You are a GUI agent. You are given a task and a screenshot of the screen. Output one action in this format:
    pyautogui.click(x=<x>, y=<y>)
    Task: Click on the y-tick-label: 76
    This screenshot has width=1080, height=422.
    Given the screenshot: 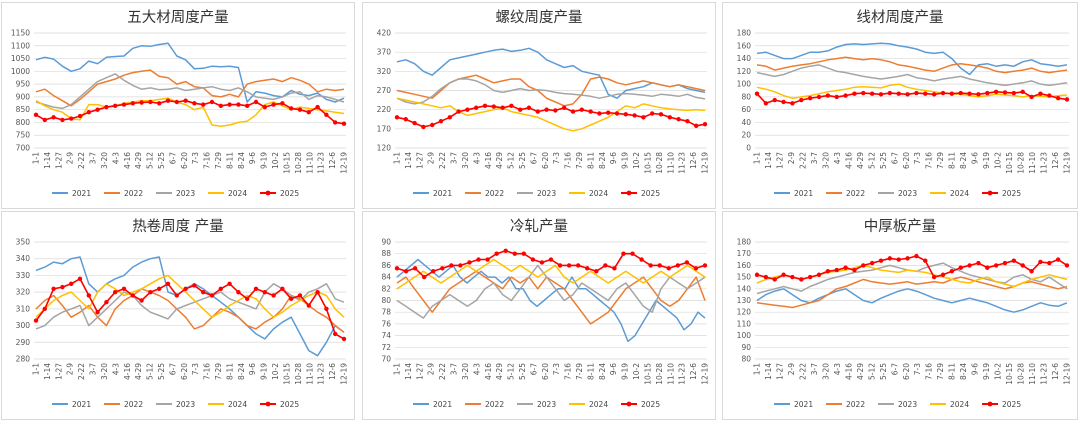 What is the action you would take?
    pyautogui.click(x=386, y=323)
    